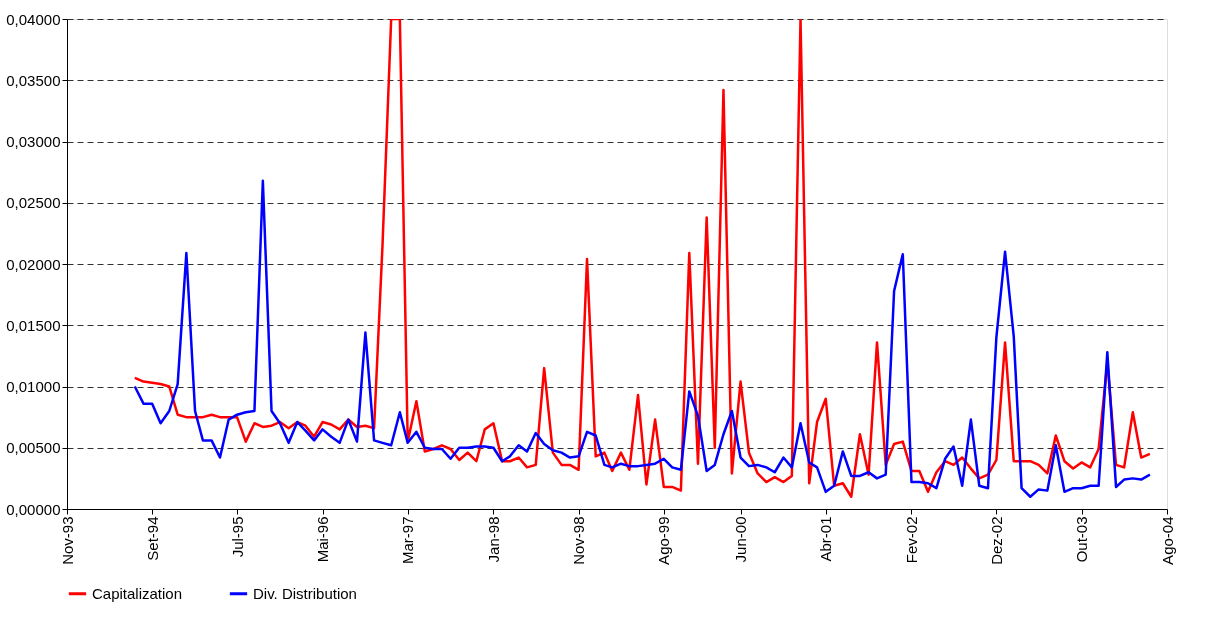  What do you see at coordinates (1167, 540) in the screenshot?
I see `x-tick-label: Ago-04` at bounding box center [1167, 540].